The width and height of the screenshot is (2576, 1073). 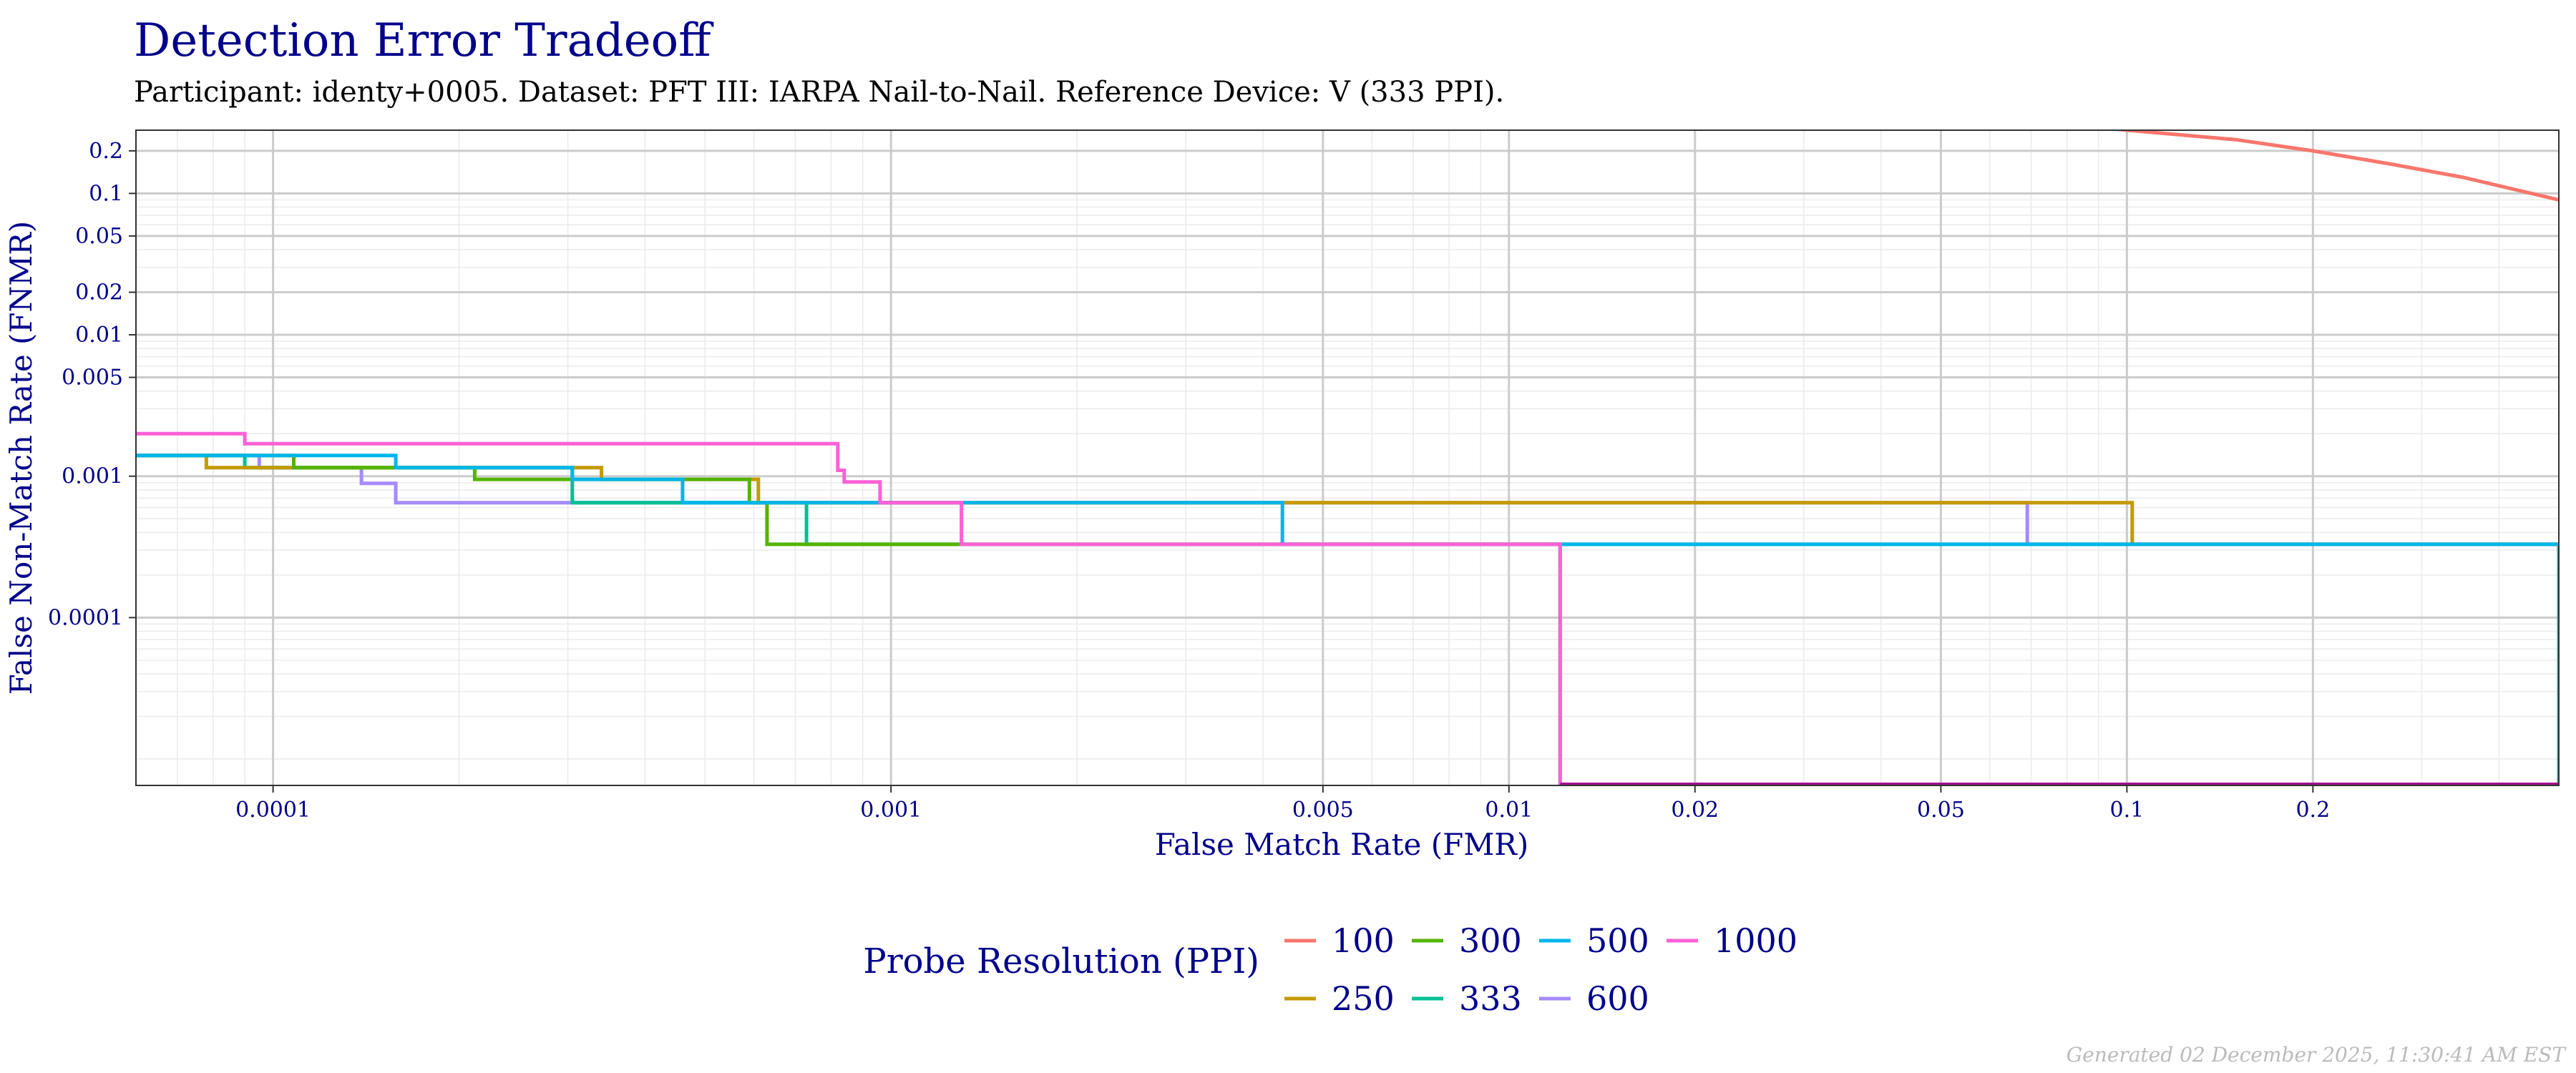 What do you see at coordinates (1061, 961) in the screenshot?
I see `legend-title: Probe Resolution (PPI)` at bounding box center [1061, 961].